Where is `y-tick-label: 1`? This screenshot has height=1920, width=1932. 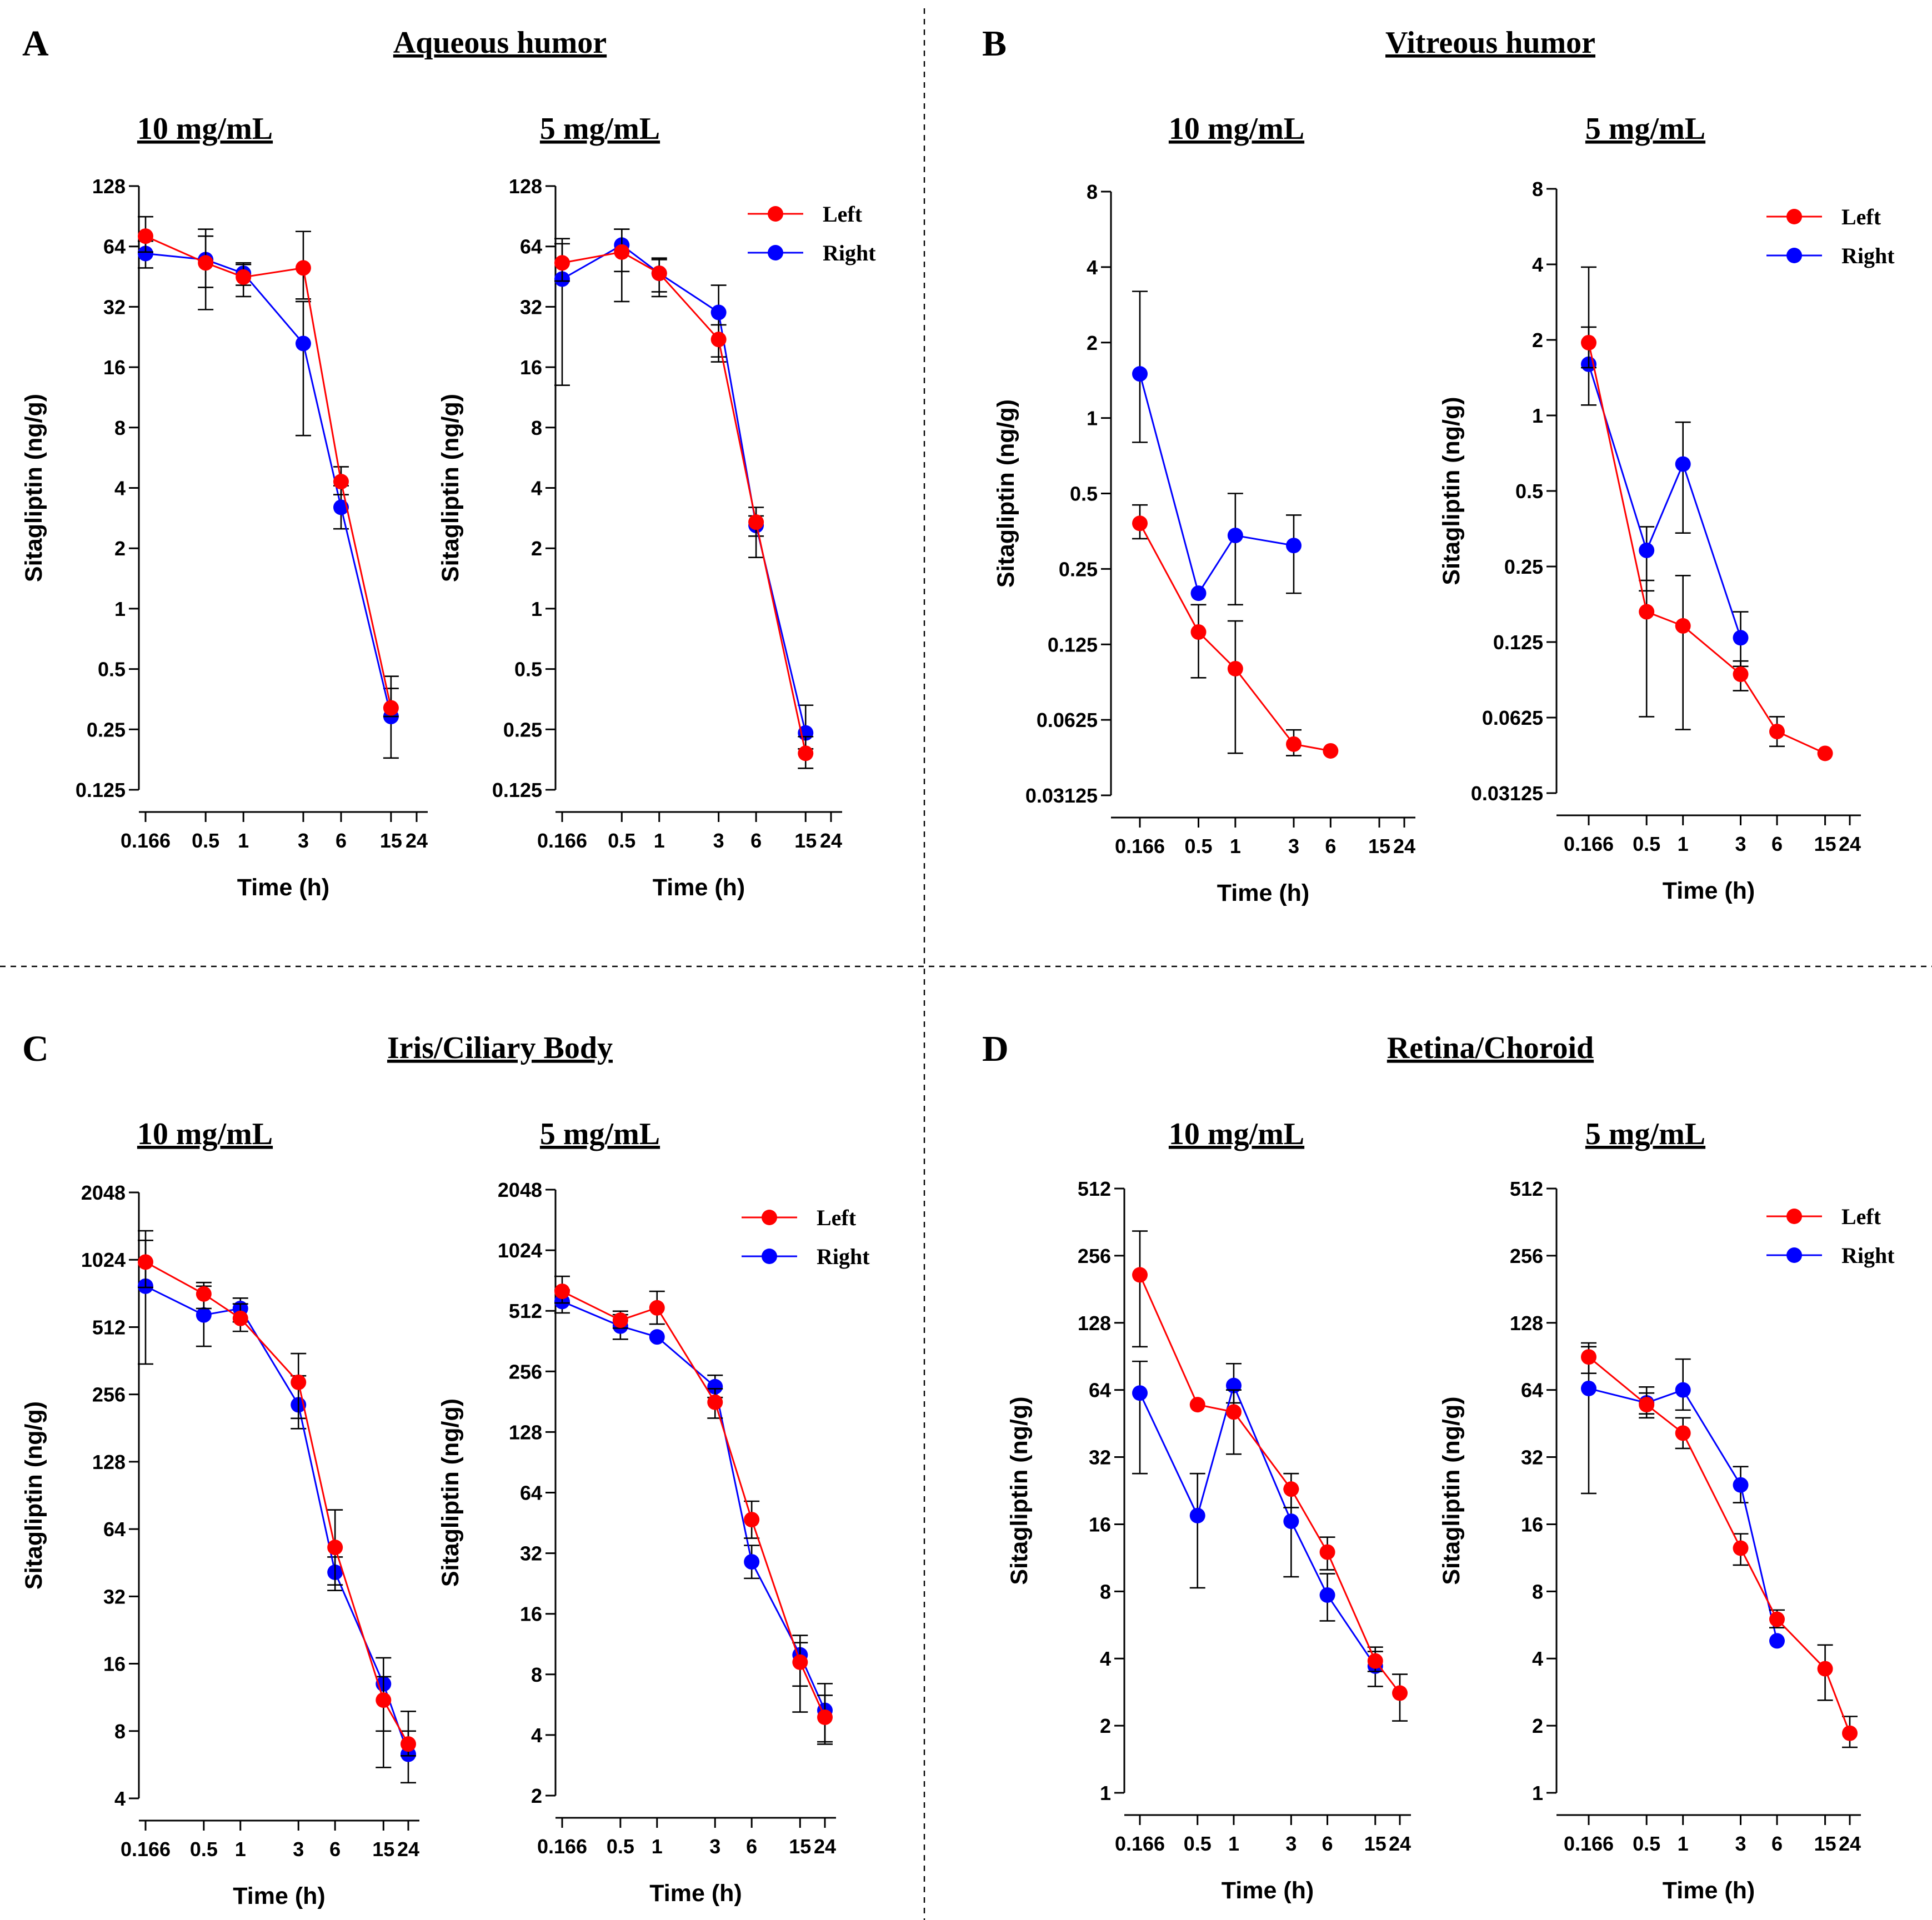 y-tick-label: 1 is located at coordinates (120, 609).